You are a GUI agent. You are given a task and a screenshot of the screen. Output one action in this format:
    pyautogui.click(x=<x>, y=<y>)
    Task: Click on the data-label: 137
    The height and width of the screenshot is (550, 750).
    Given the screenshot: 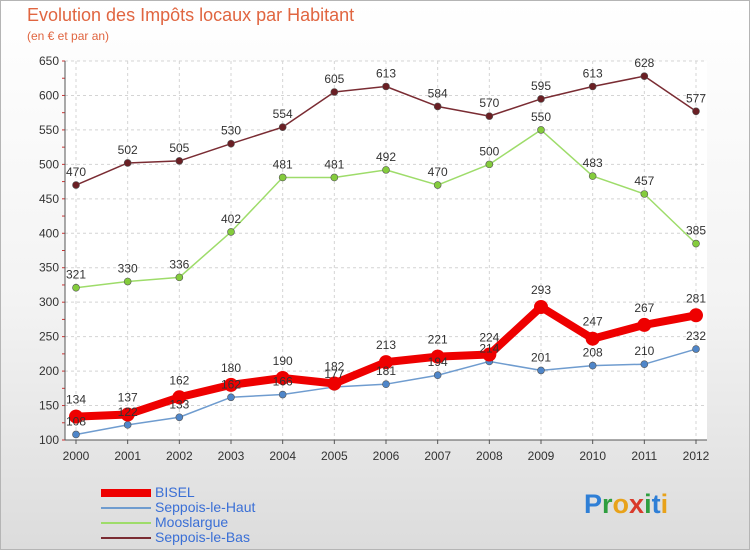 What is the action you would take?
    pyautogui.click(x=128, y=398)
    